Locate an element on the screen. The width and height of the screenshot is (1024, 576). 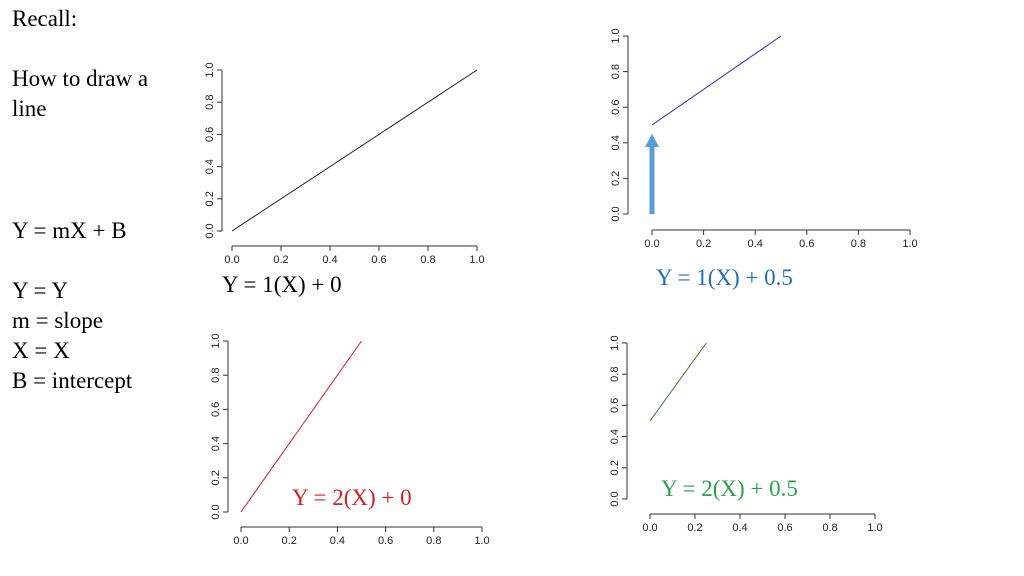
definition-b: B = intercept is located at coordinates (72, 380).